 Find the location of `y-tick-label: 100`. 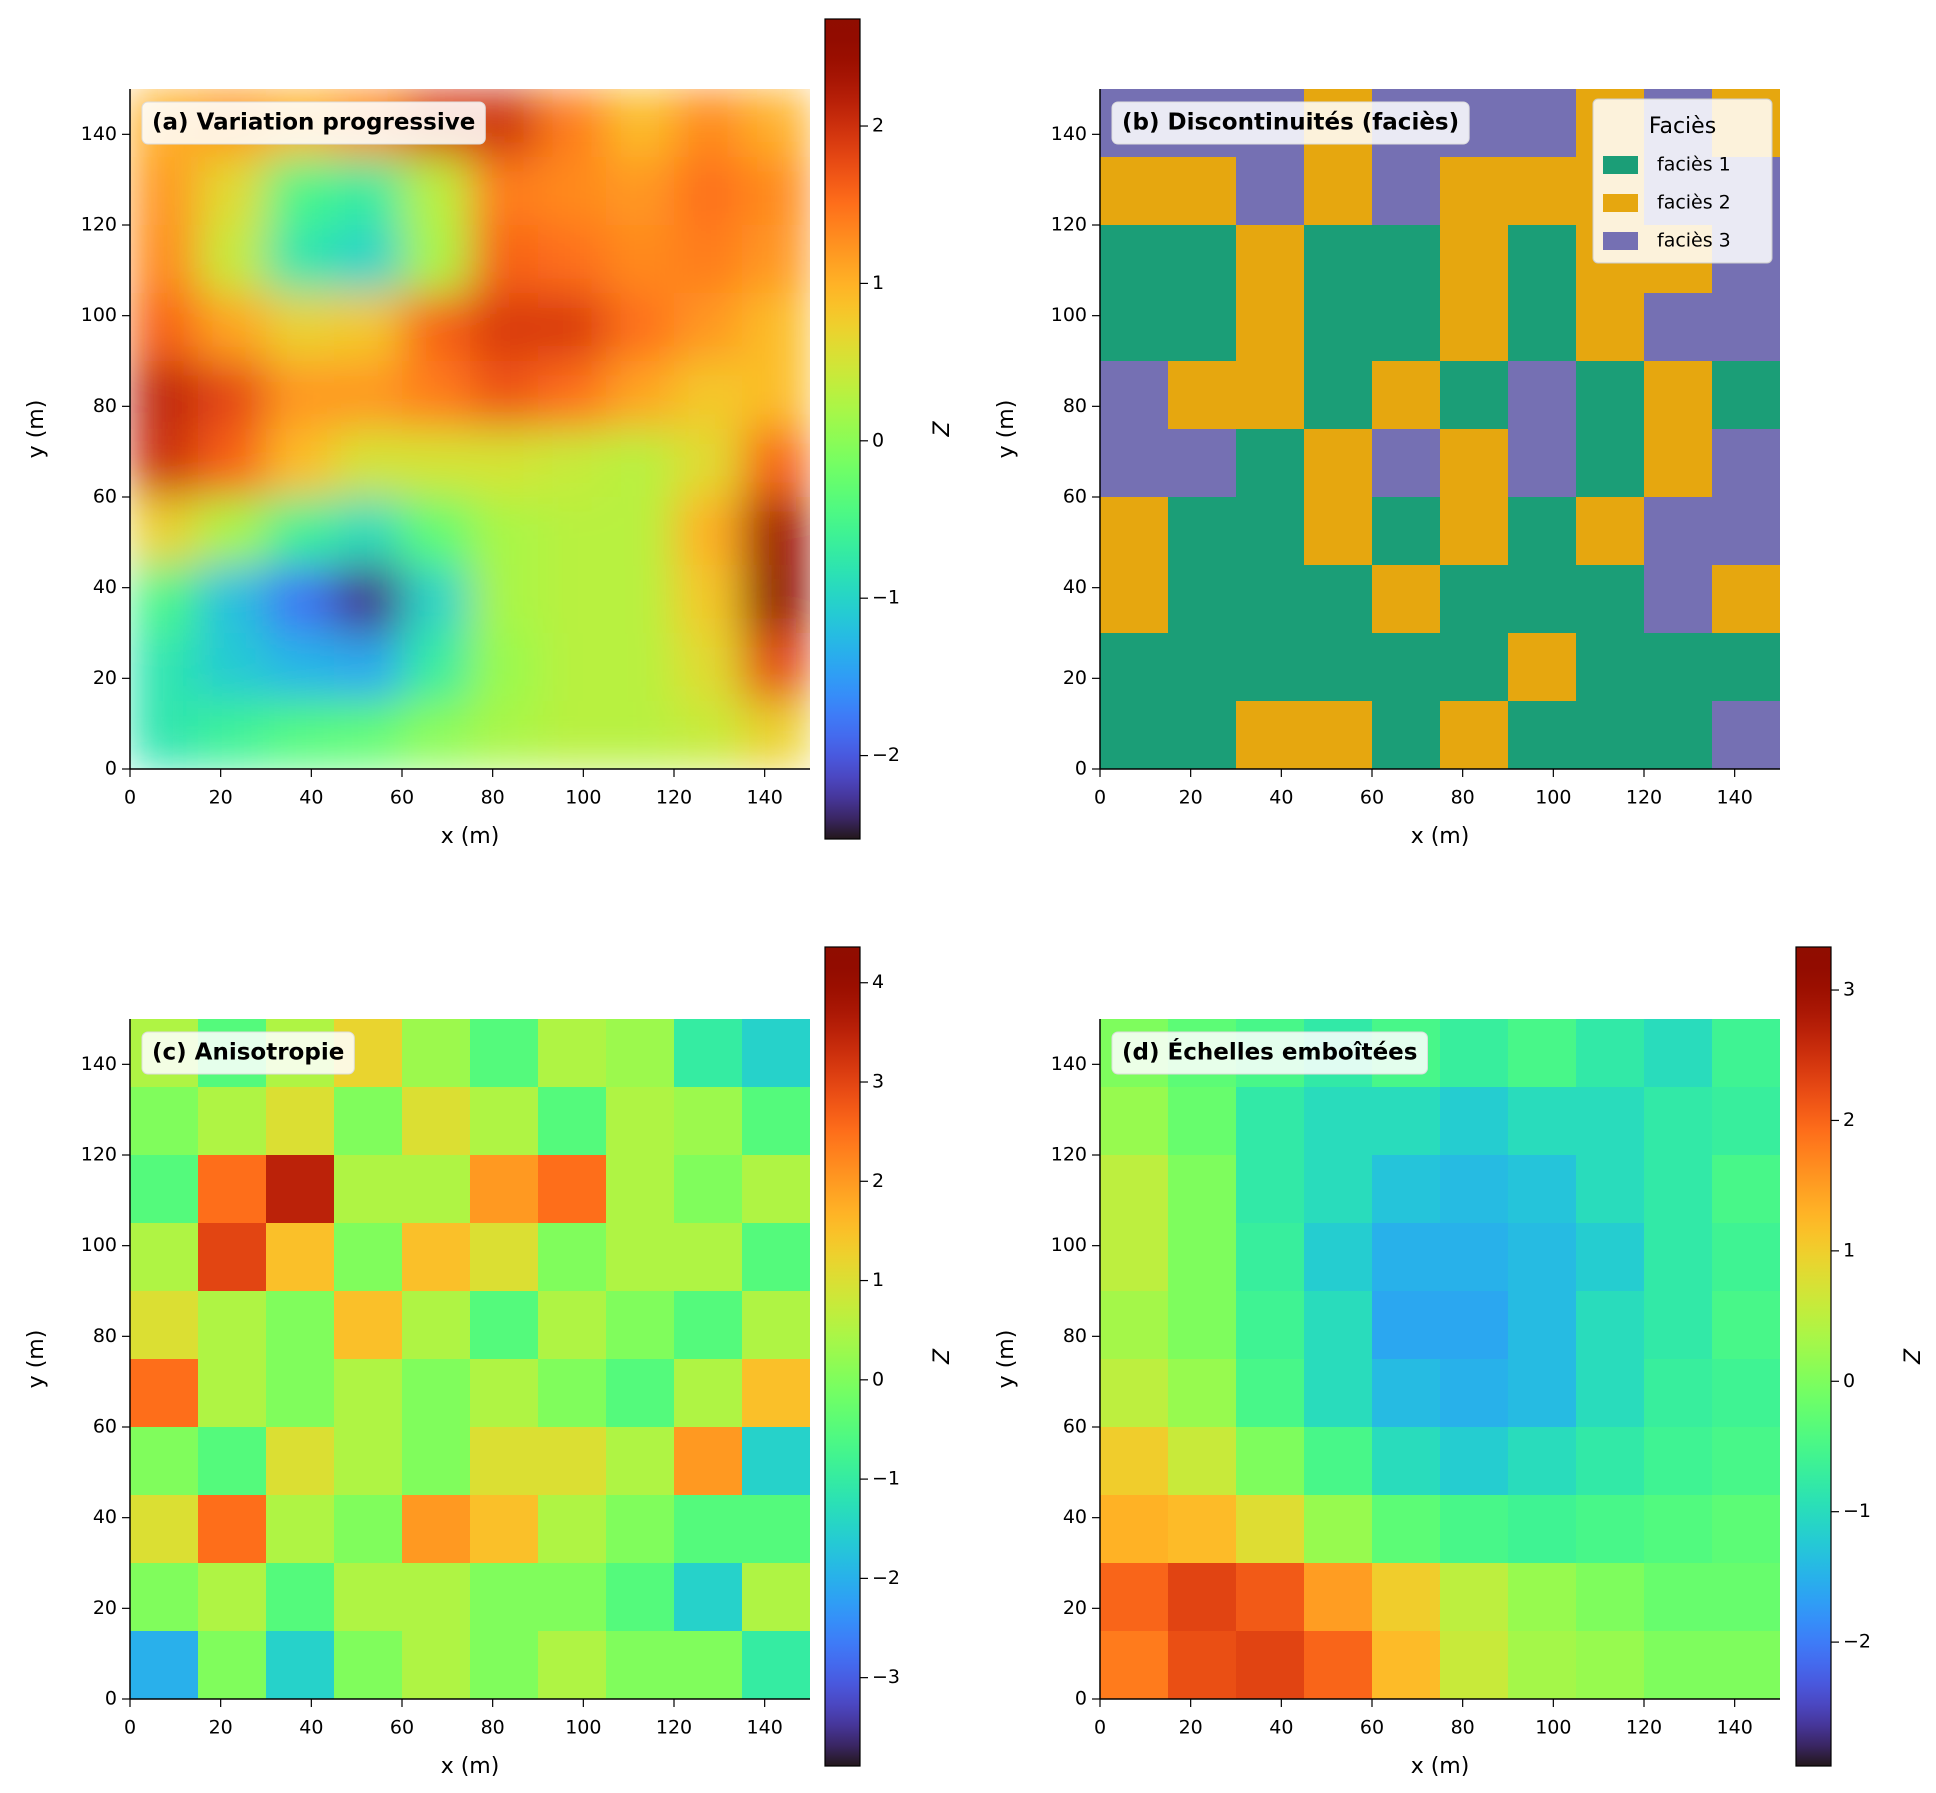

y-tick-label: 100 is located at coordinates (99, 1245).